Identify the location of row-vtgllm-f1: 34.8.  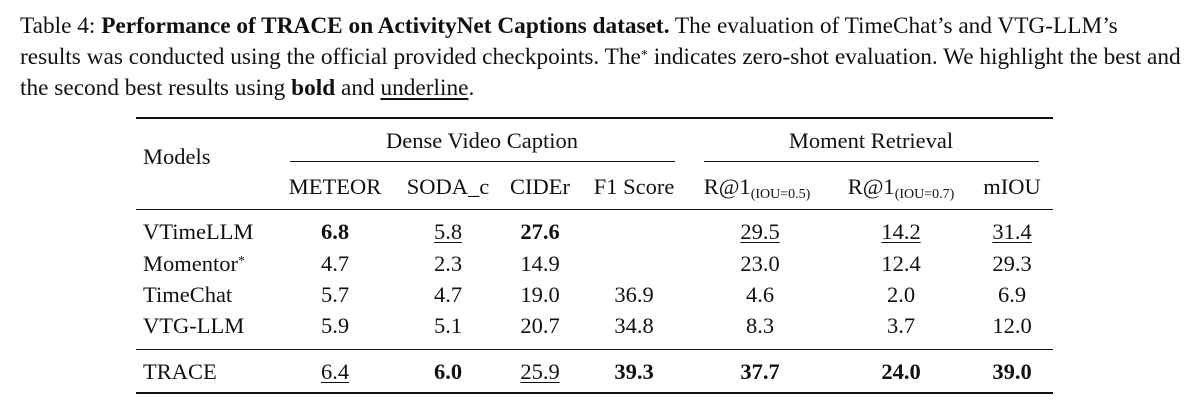
(634, 325).